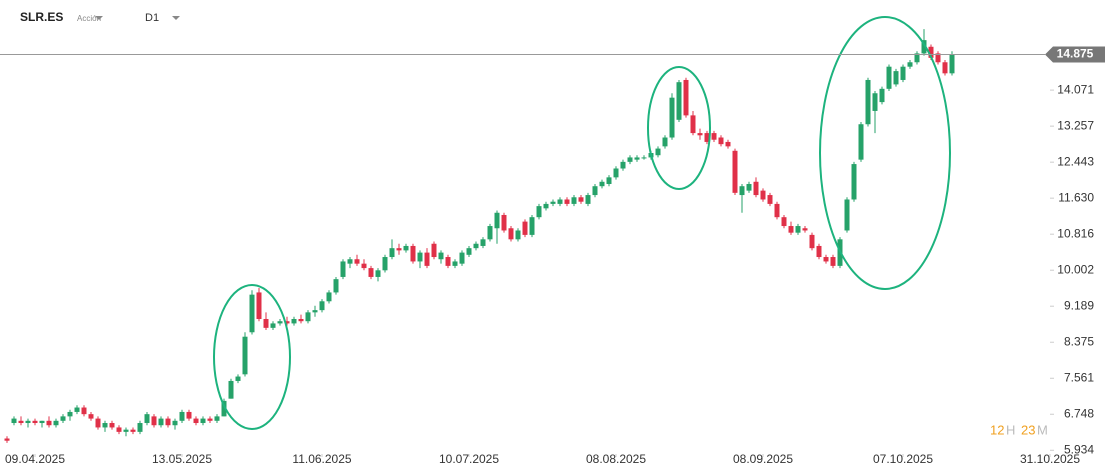  I want to click on y-tick-label: 5.934, so click(1079, 449).